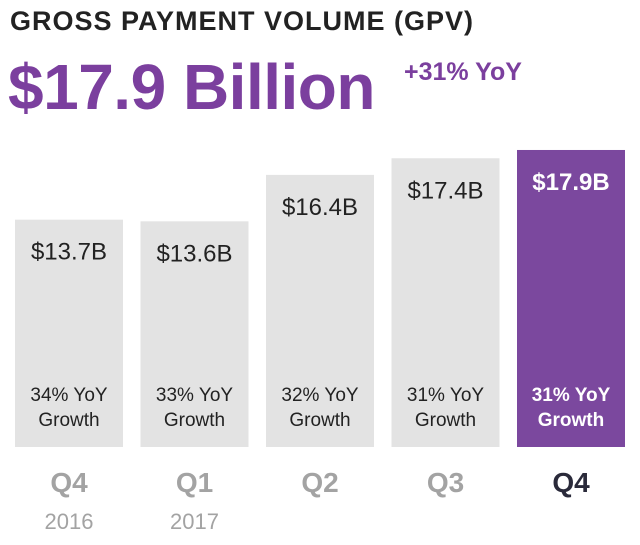 The image size is (640, 545). Describe the element at coordinates (320, 207) in the screenshot. I see `bar-value-label: $16.4B` at that location.